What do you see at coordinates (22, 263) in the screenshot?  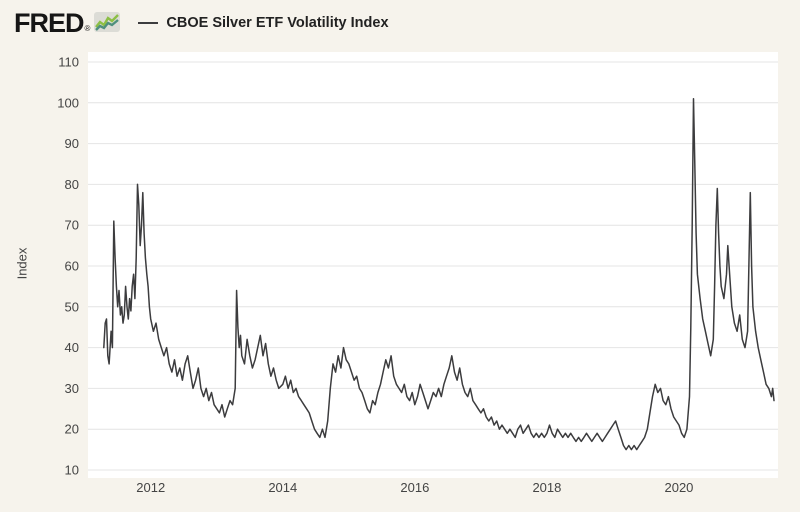 I see `y-axis-title: Index` at bounding box center [22, 263].